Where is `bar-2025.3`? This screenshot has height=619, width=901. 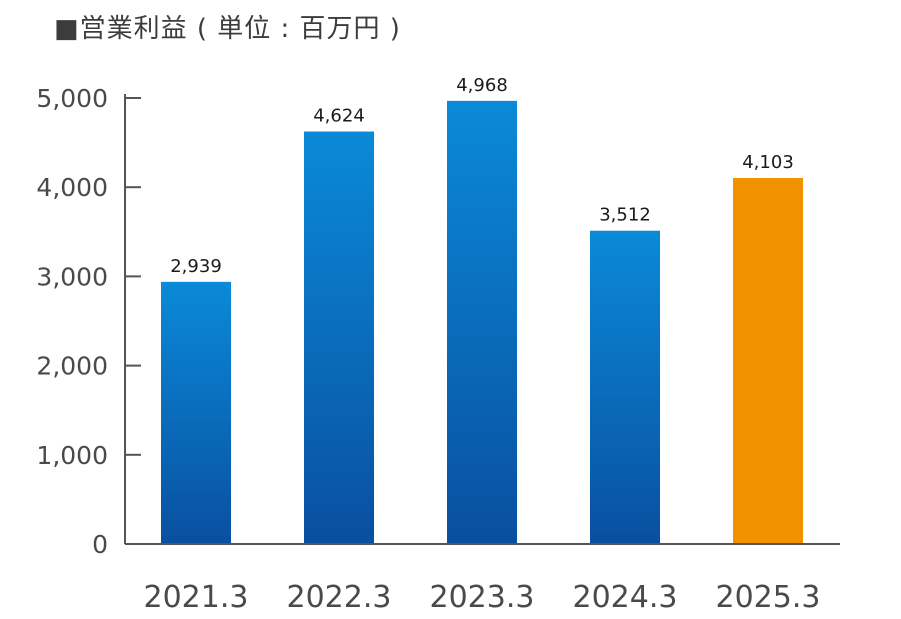 bar-2025.3 is located at coordinates (768, 361).